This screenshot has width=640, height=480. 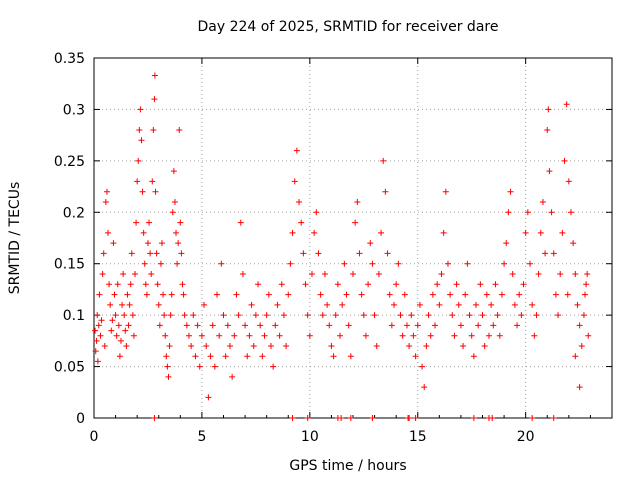 What do you see at coordinates (201, 437) in the screenshot?
I see `x-tick-label: 5` at bounding box center [201, 437].